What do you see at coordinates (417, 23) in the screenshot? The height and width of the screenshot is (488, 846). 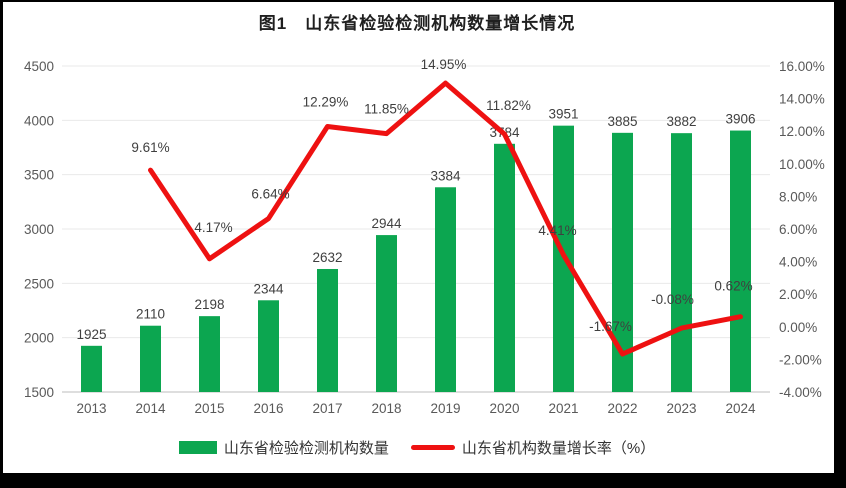 I see `chart-title: 图1 山东省检验检测机构数量增长情况` at bounding box center [417, 23].